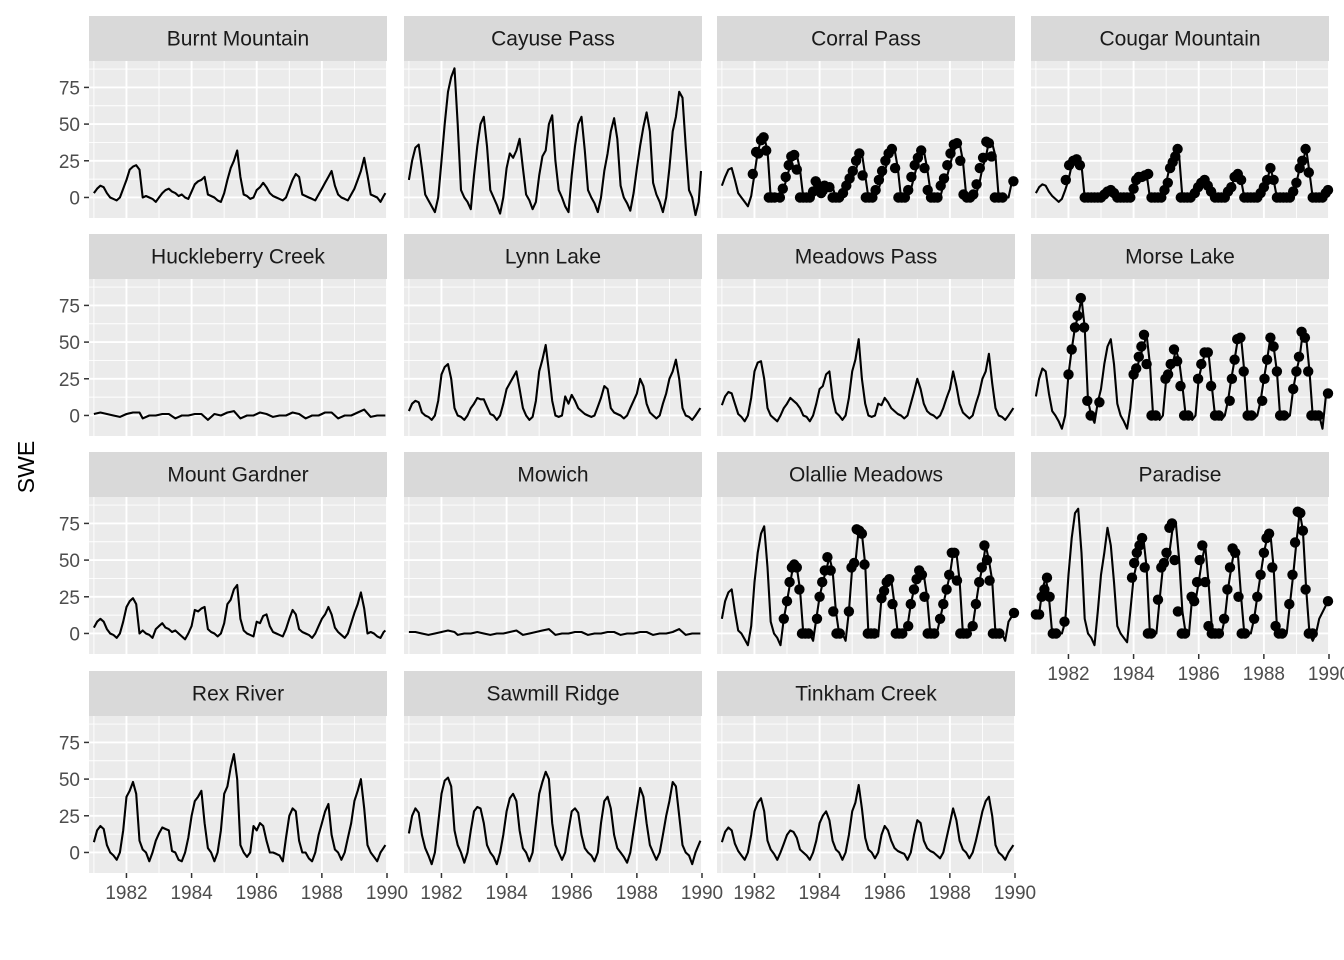  What do you see at coordinates (1180, 257) in the screenshot?
I see `facet-strip-label: Morse Lake` at bounding box center [1180, 257].